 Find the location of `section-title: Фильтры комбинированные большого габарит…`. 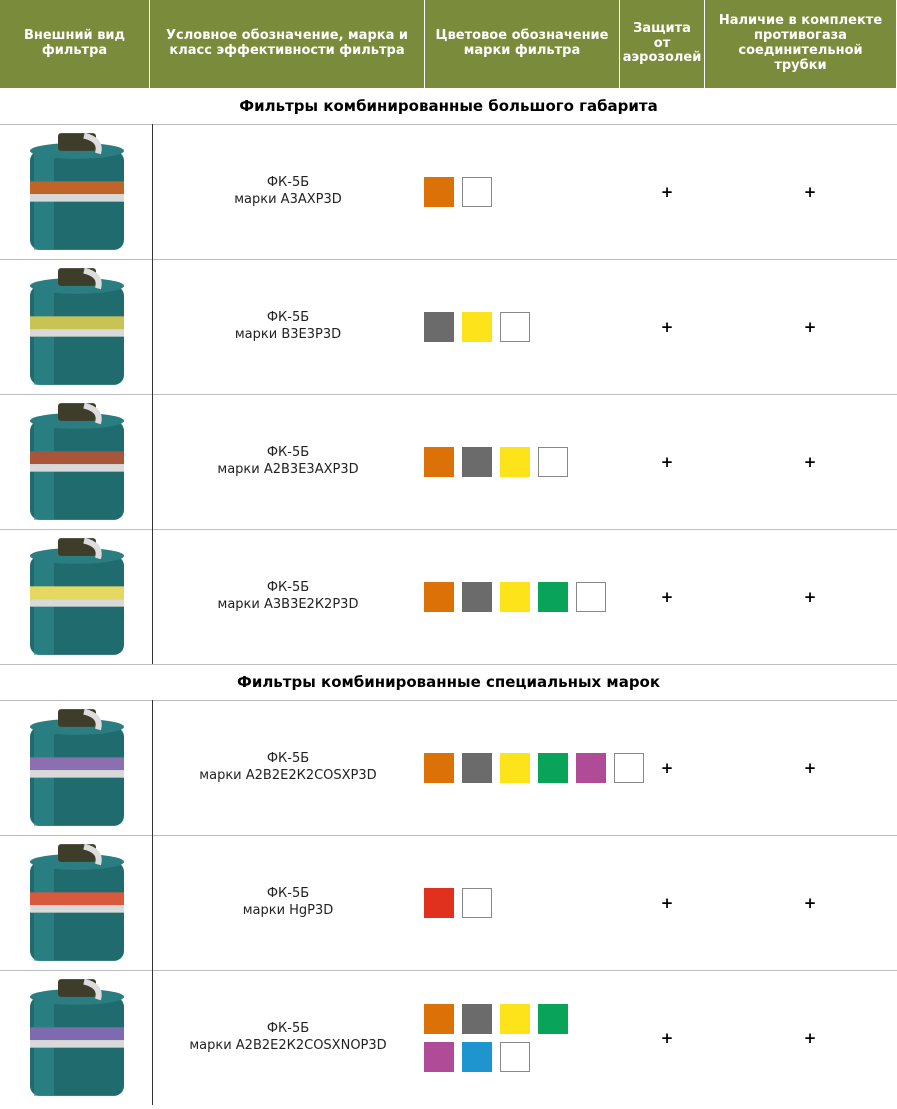

section-title: Фильтры комбинированные большого габарит… is located at coordinates (448, 106).